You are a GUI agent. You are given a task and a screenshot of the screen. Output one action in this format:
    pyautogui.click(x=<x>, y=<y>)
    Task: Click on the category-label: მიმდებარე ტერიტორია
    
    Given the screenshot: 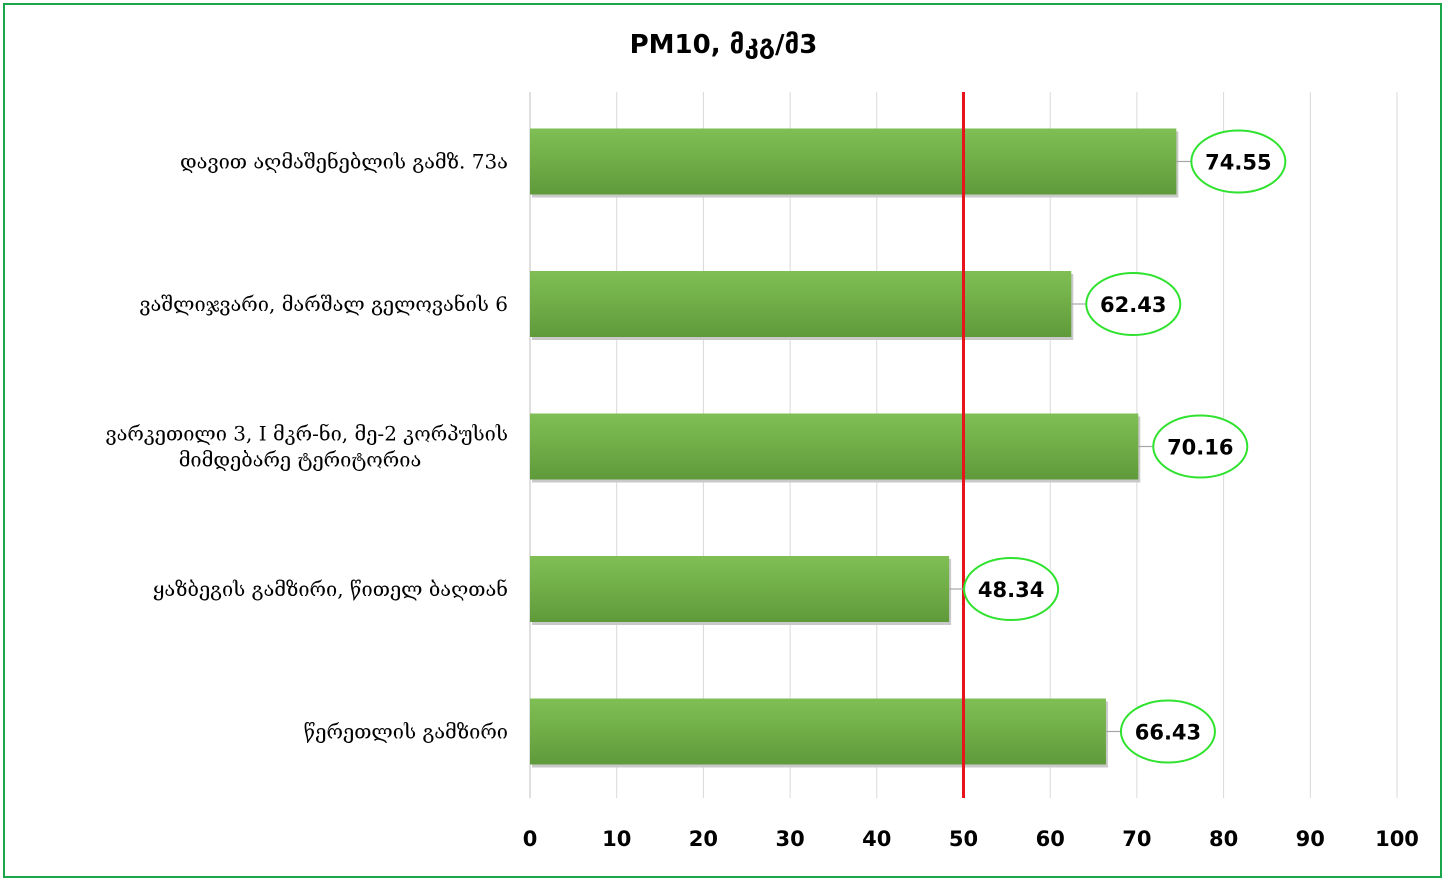 What is the action you would take?
    pyautogui.click(x=300, y=460)
    